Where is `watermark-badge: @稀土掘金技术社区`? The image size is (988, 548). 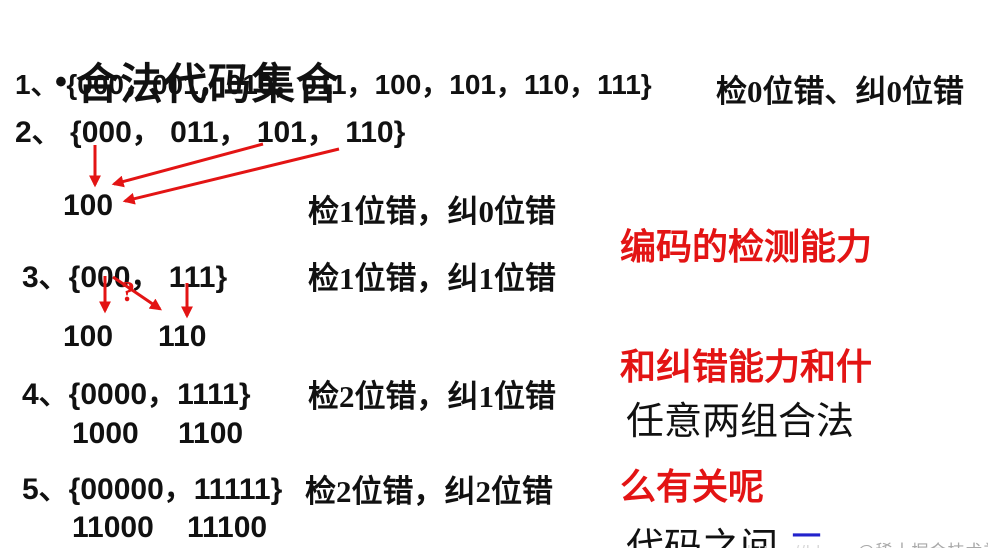 watermark-badge: @稀土掘金技术社区 is located at coordinates (922, 545).